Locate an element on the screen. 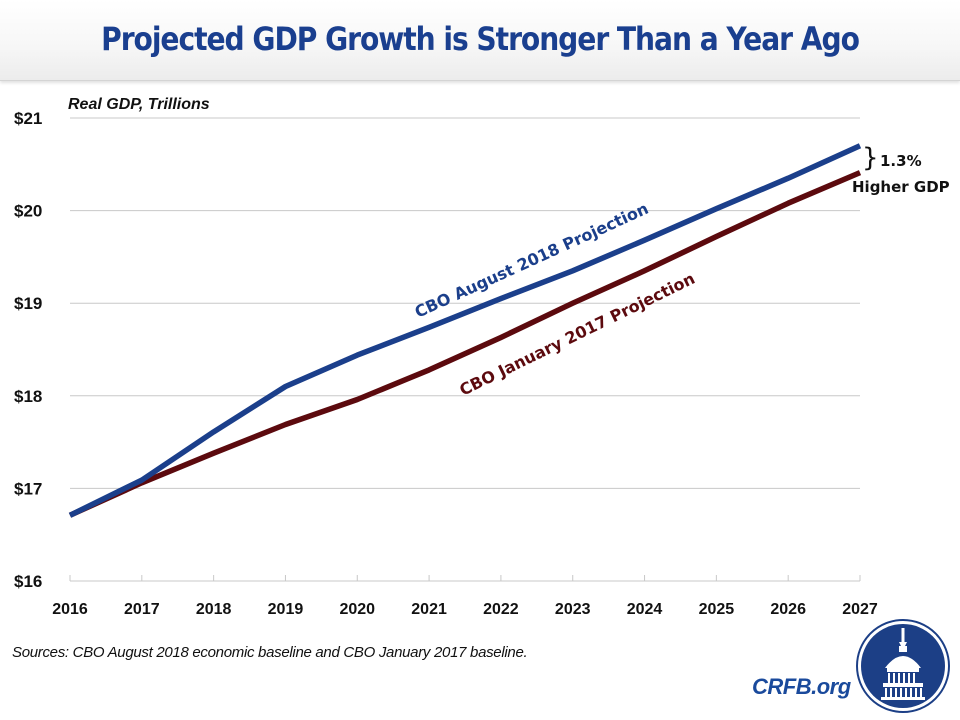 The image size is (960, 720). y-tick-label: $21 is located at coordinates (28, 118).